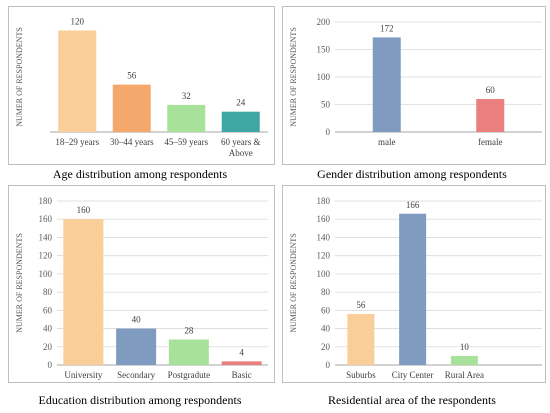  What do you see at coordinates (324, 219) in the screenshot?
I see `residence-y-tick-label: 160` at bounding box center [324, 219].